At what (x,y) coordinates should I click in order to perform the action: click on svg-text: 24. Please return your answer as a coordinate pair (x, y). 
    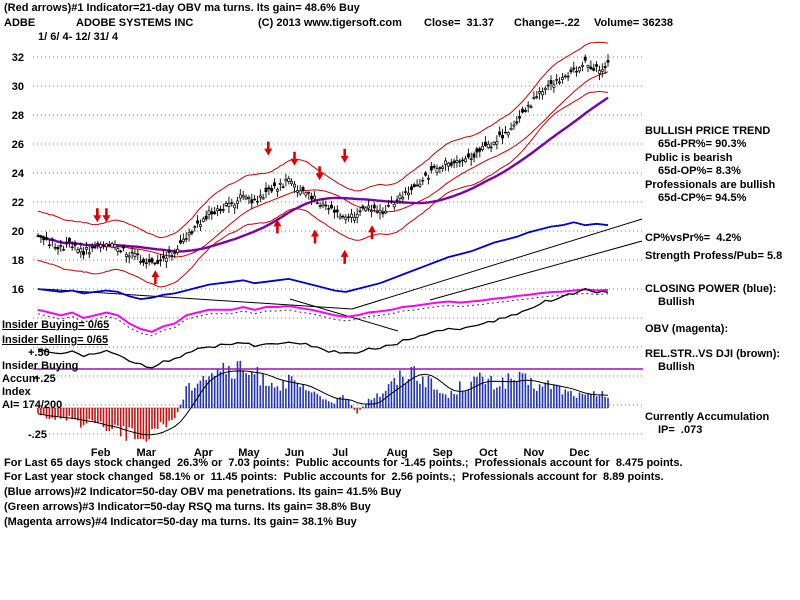
    Looking at the image, I should click on (18, 174).